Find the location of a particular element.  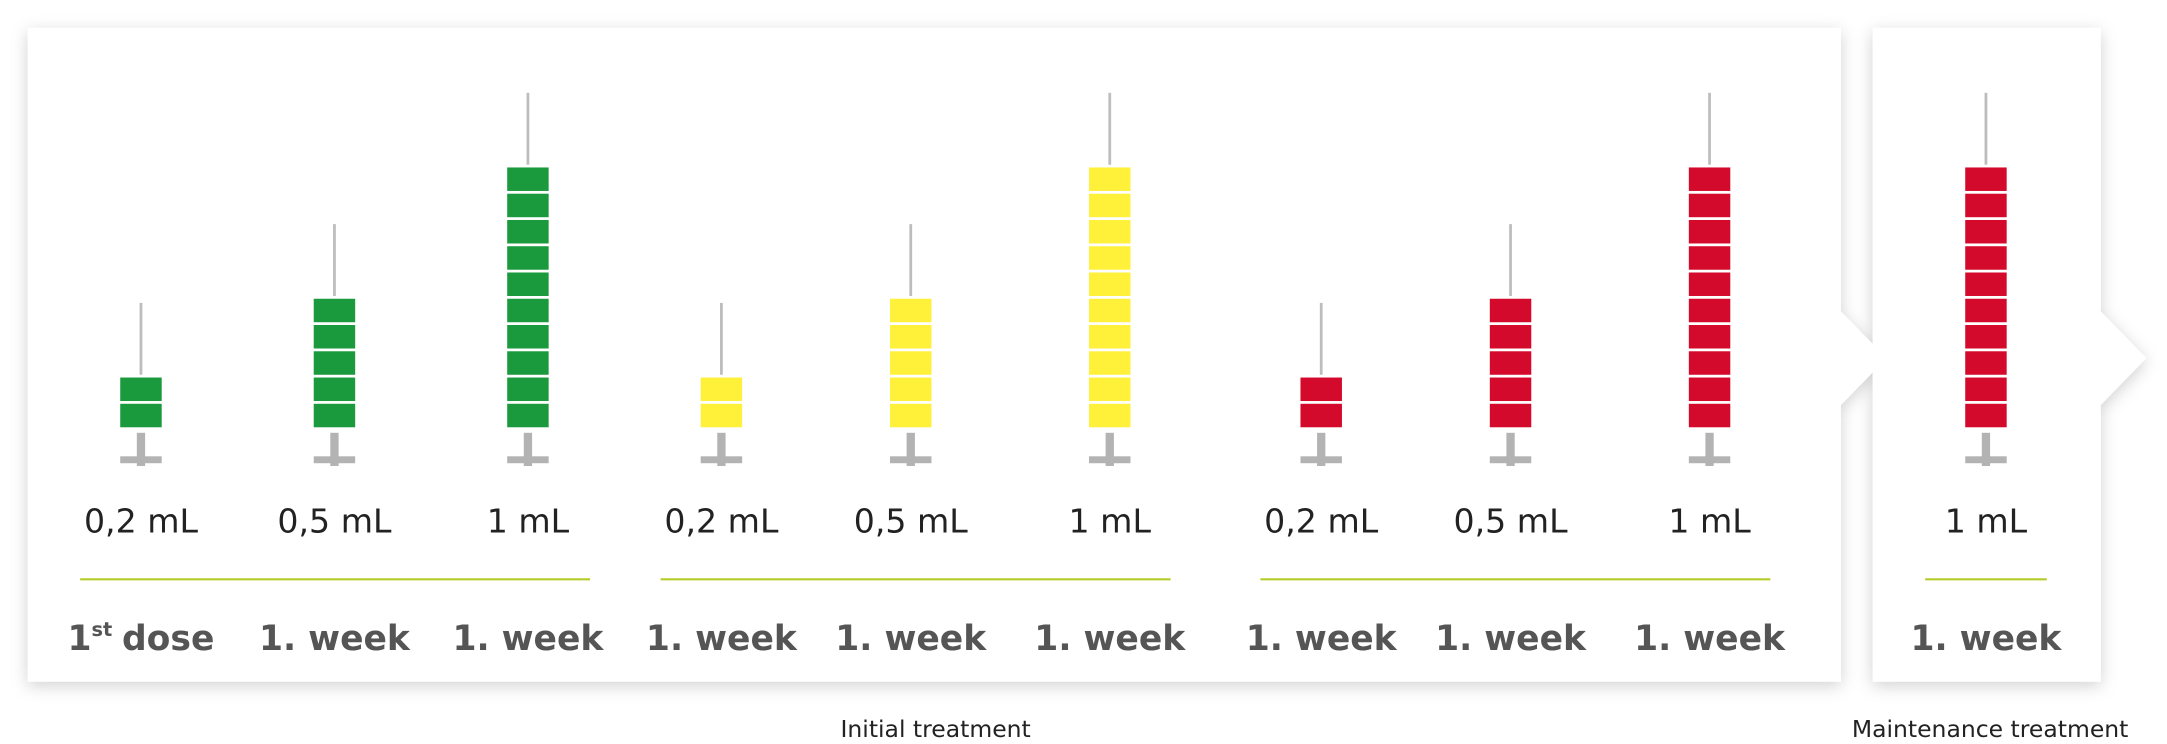

phase-label: Maintenance treatment is located at coordinates (1990, 729).